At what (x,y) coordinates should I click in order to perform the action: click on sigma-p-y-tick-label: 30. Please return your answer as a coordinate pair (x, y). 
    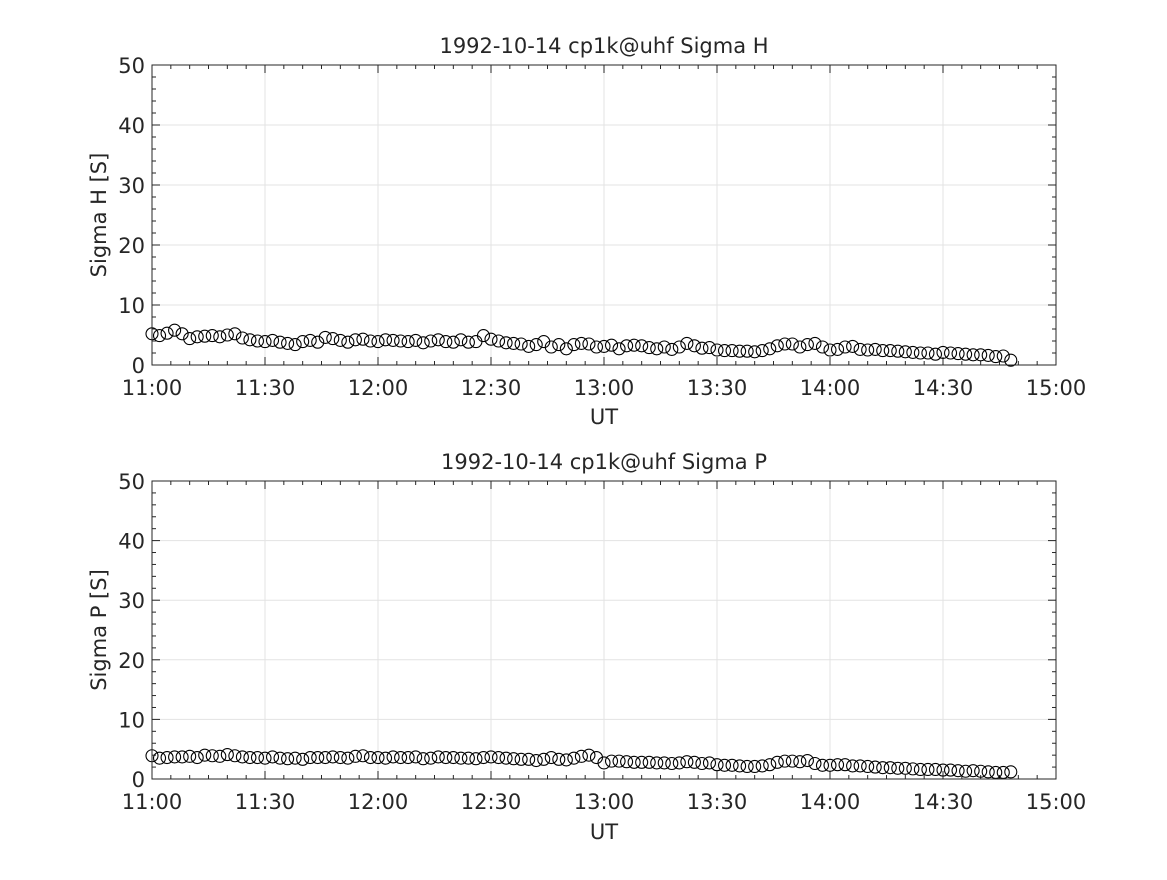
    Looking at the image, I should click on (131, 601).